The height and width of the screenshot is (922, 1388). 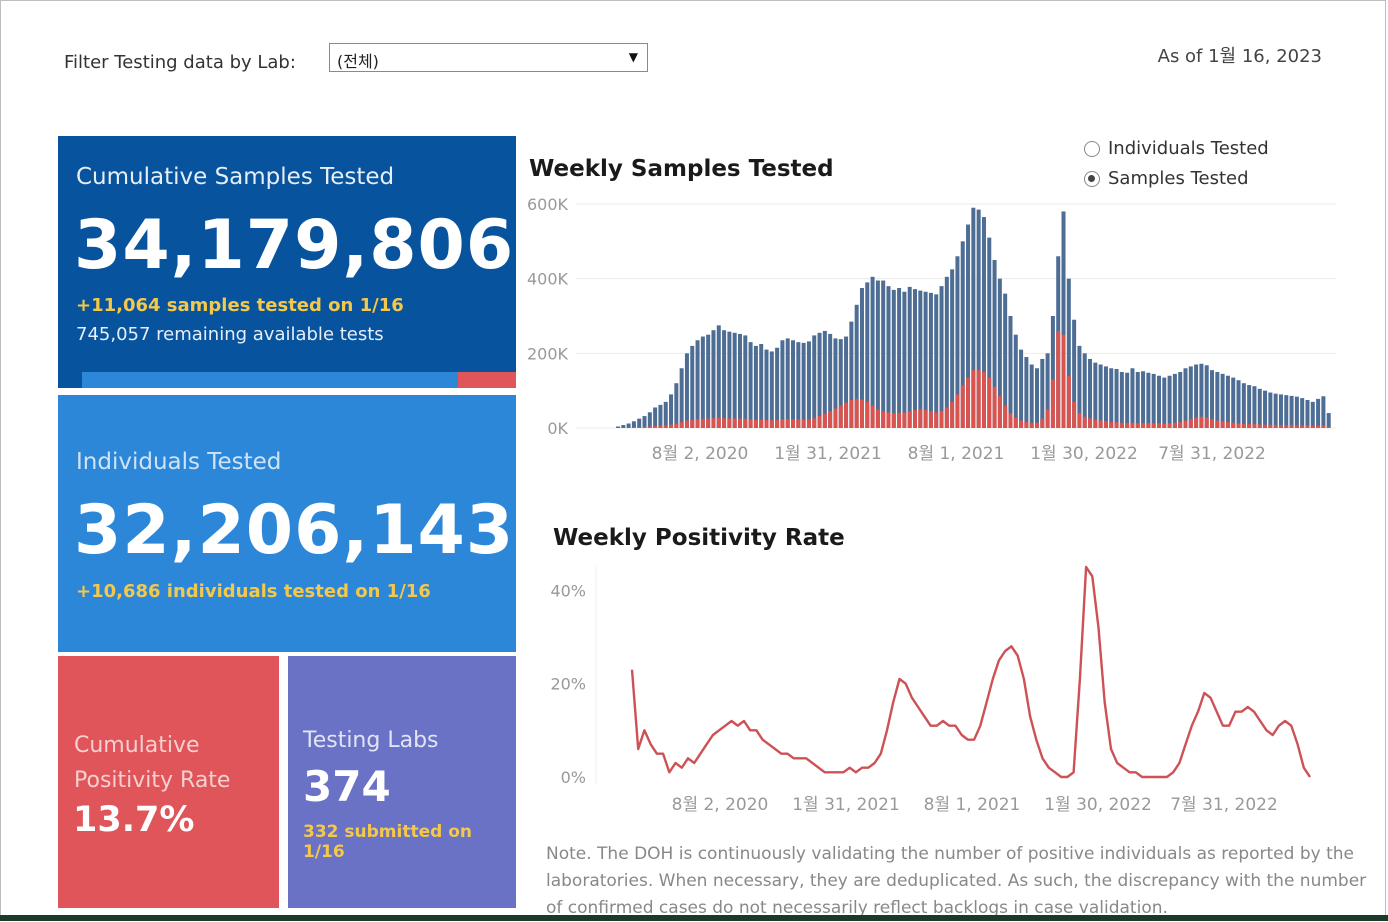 I want to click on kpi-delta: +11,064 samples tested on 1/16, so click(x=240, y=305).